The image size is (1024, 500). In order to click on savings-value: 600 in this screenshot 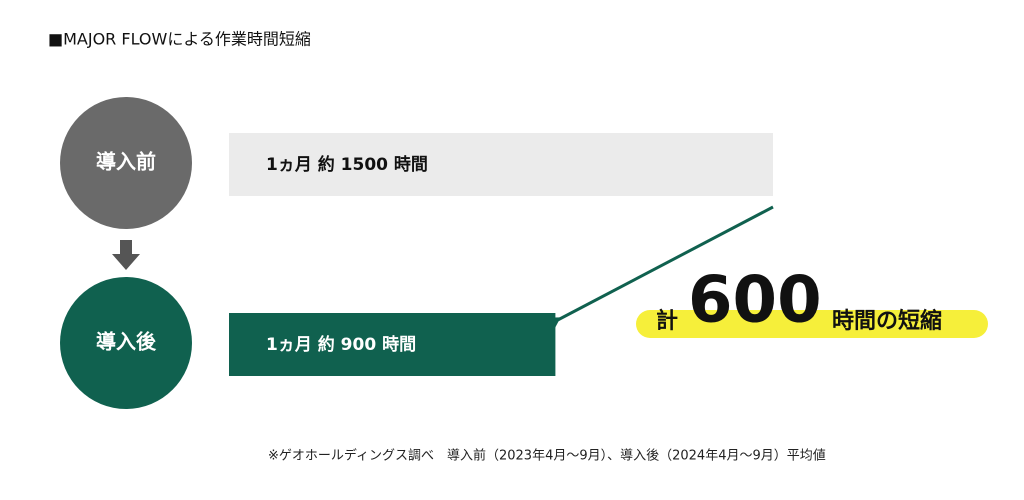, I will do `click(755, 301)`.